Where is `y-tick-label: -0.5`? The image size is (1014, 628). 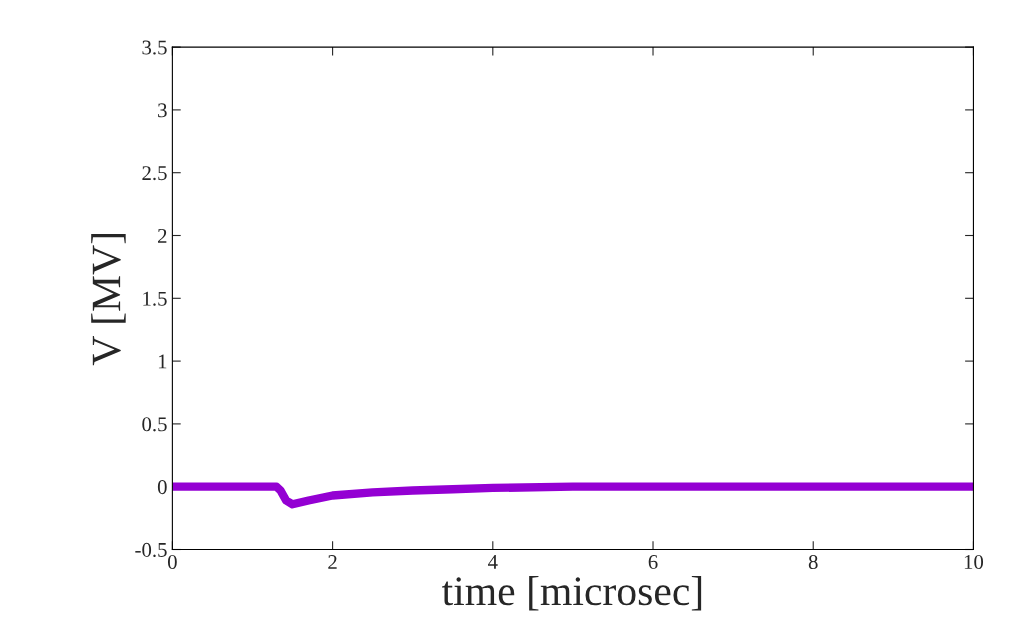 y-tick-label: -0.5 is located at coordinates (151, 550).